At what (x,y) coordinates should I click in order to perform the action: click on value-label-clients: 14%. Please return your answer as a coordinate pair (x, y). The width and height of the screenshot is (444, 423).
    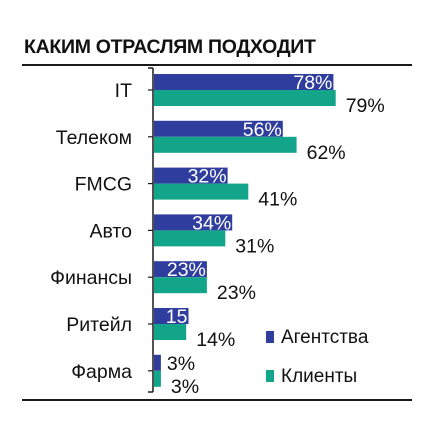
    Looking at the image, I should click on (215, 340).